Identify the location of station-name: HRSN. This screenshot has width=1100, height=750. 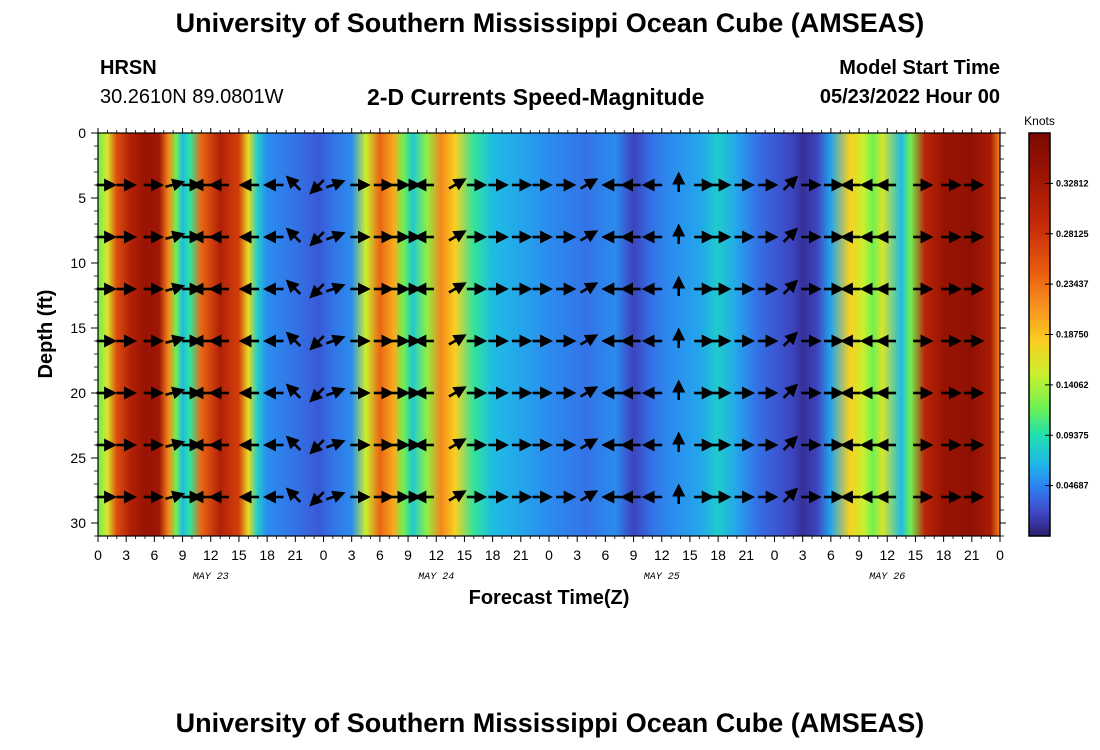
(128, 68).